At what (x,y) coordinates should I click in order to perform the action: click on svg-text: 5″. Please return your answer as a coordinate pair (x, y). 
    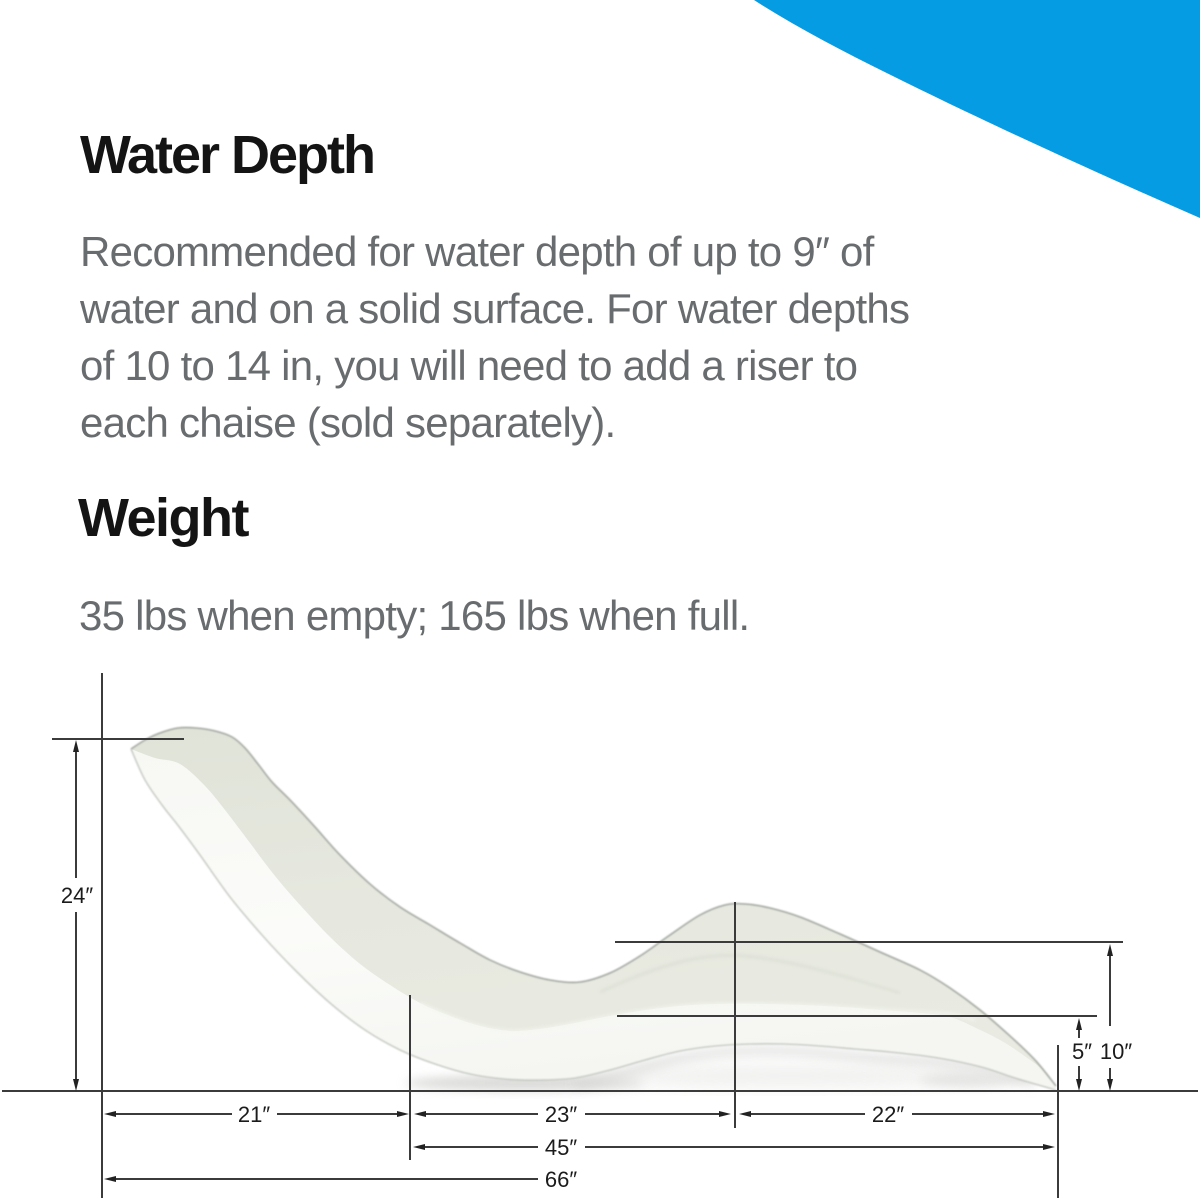
    Looking at the image, I should click on (1082, 1051).